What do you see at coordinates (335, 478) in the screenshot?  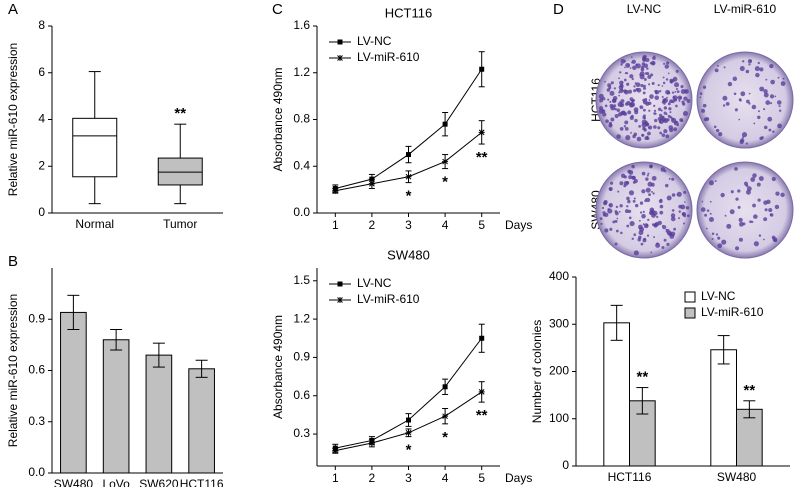 I see `x-tick-label: 1` at bounding box center [335, 478].